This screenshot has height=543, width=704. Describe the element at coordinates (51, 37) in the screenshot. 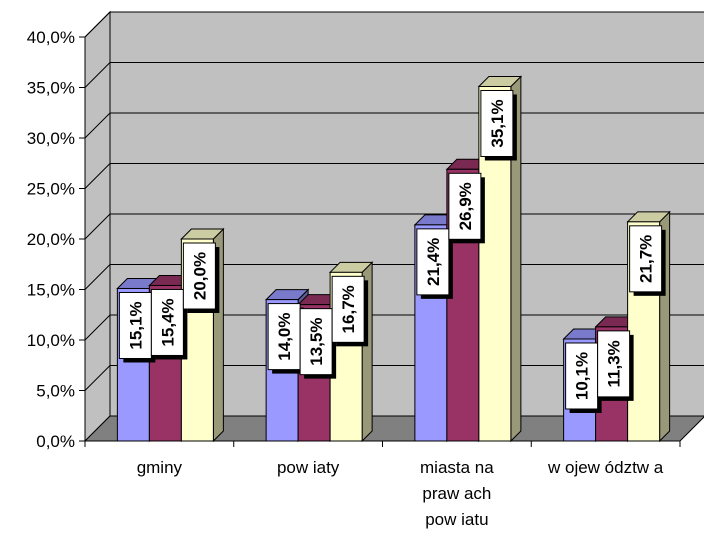

I see `y-tick-label: 40,0%` at that location.